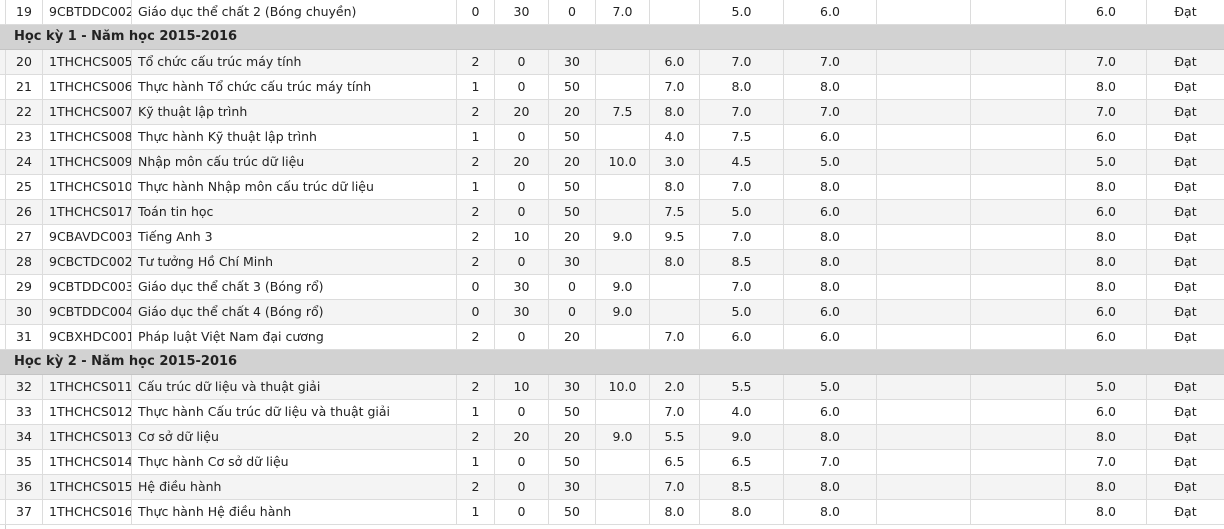 Image resolution: width=1224 pixels, height=529 pixels. What do you see at coordinates (829, 387) in the screenshot?
I see `score4-cell: 5.0` at bounding box center [829, 387].